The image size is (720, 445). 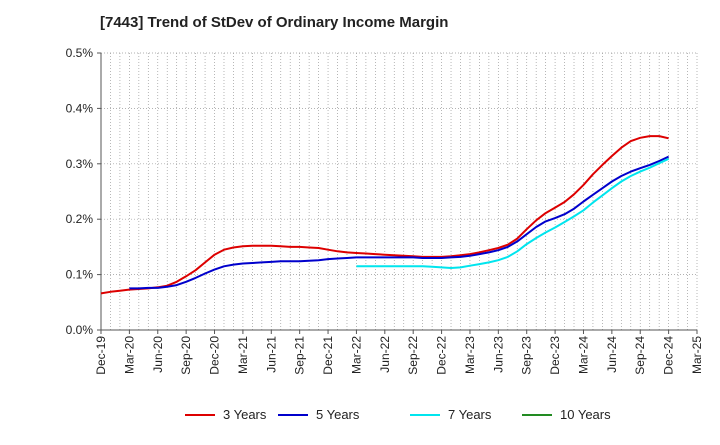 What do you see at coordinates (80, 275) in the screenshot?
I see `y-tick-label: 0.1%` at bounding box center [80, 275].